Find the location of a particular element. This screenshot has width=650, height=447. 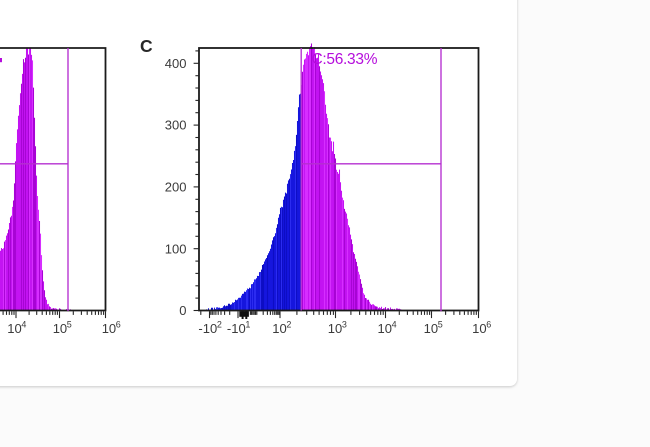

svg-text: C is located at coordinates (146, 46).